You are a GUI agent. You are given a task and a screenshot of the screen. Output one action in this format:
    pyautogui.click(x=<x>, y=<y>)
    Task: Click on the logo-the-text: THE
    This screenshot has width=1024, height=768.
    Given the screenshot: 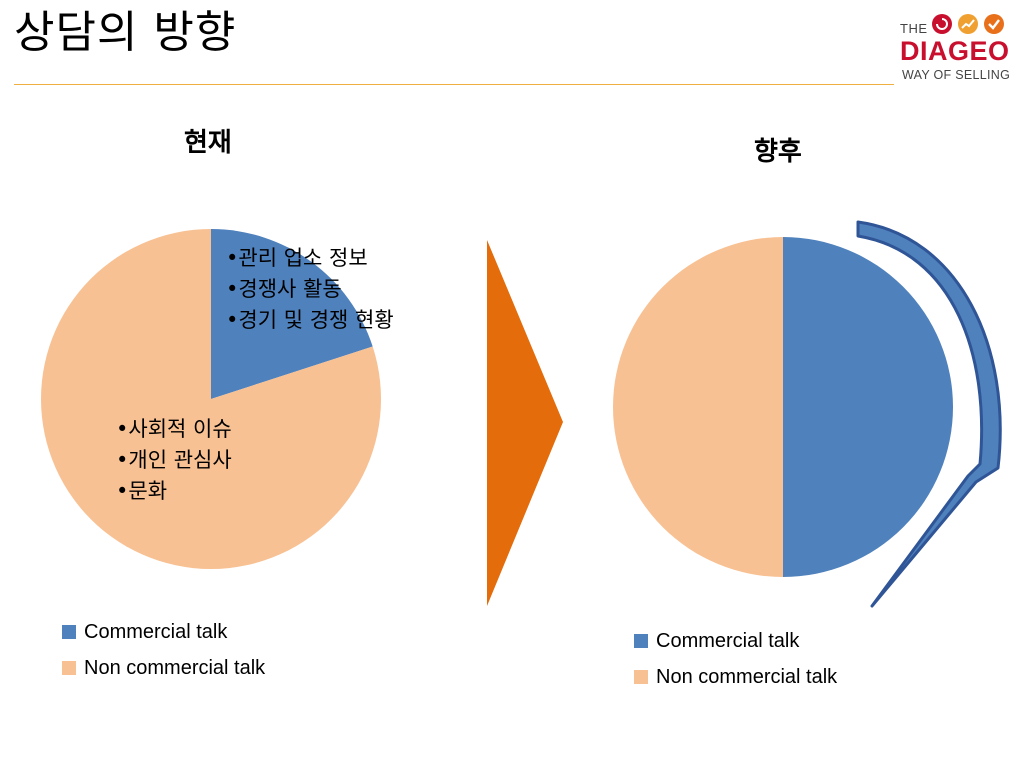 What is the action you would take?
    pyautogui.click(x=914, y=28)
    